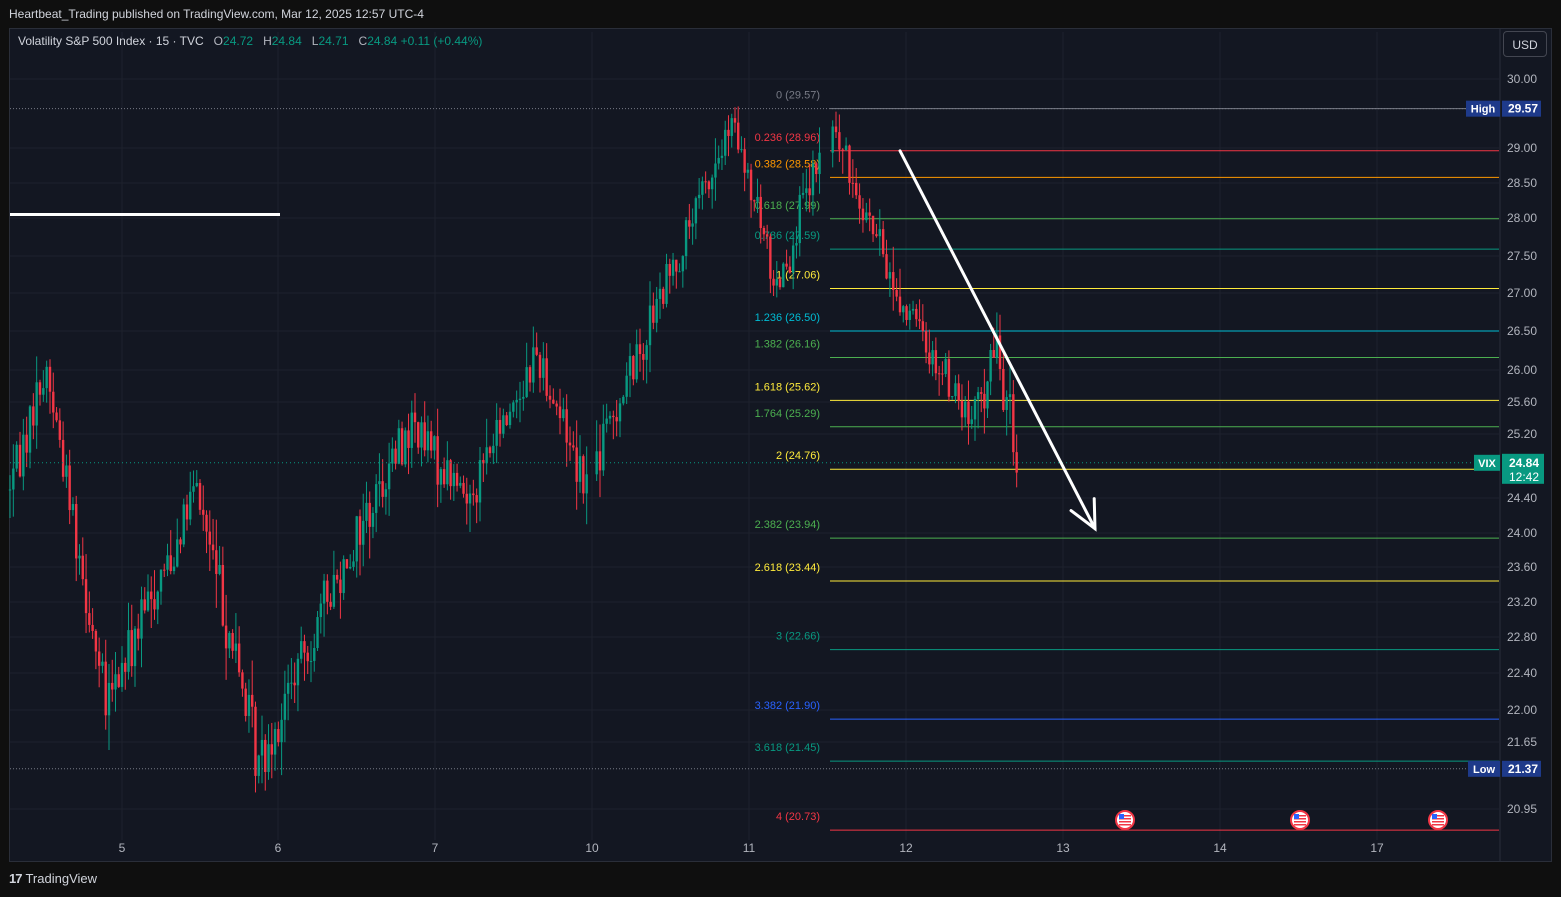  What do you see at coordinates (16, 878) in the screenshot?
I see `tradingview-logo-icon: 17` at bounding box center [16, 878].